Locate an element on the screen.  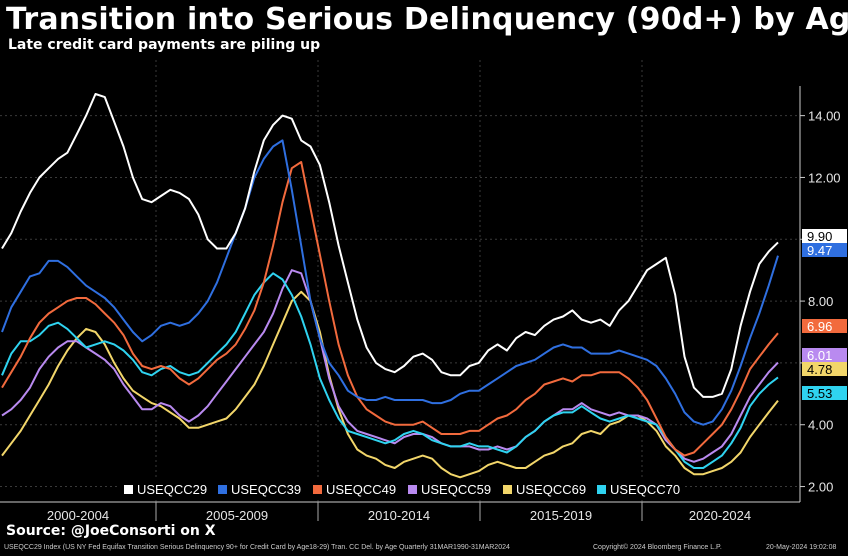
x-tick-label: 2010-2014 is located at coordinates (399, 515).